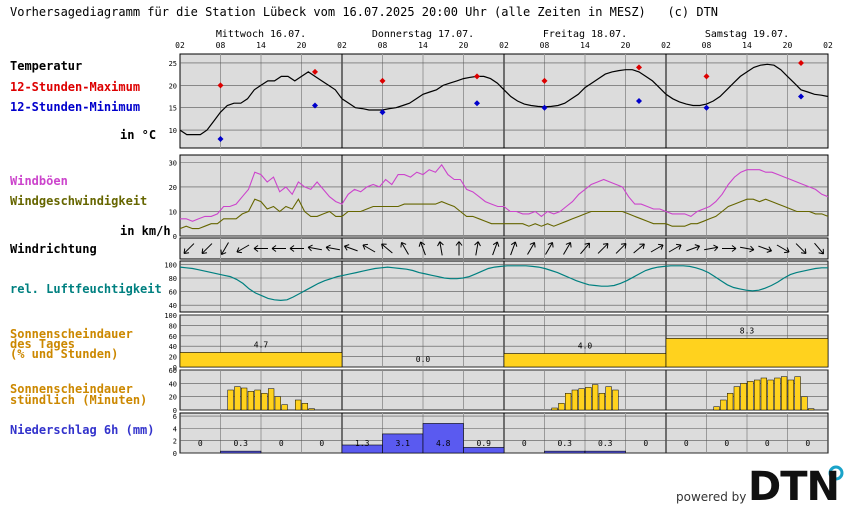 This screenshot has width=850, height=524. Describe the element at coordinates (711, 497) in the screenshot. I see `powered-by-text: powered by` at that location.